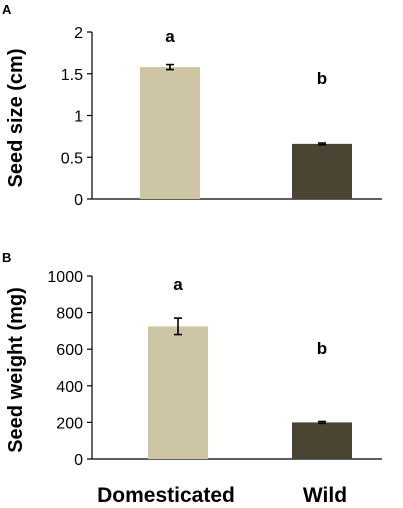 This screenshot has height=508, width=403. What do you see at coordinates (6, 257) in the screenshot?
I see `panel-b-letter: B` at bounding box center [6, 257].